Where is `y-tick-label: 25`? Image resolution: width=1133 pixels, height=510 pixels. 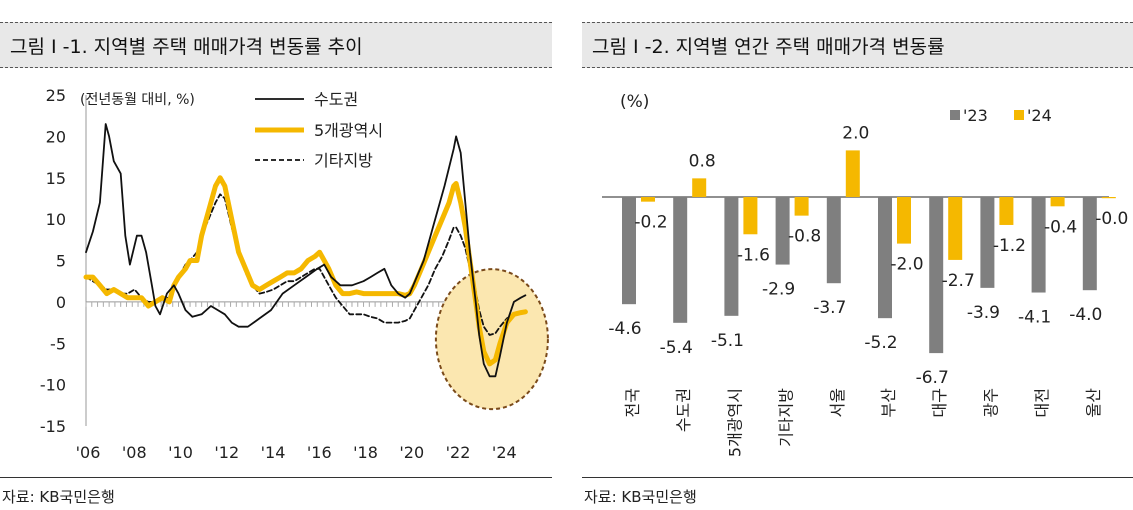
y-tick-label: 25 is located at coordinates (56, 95).